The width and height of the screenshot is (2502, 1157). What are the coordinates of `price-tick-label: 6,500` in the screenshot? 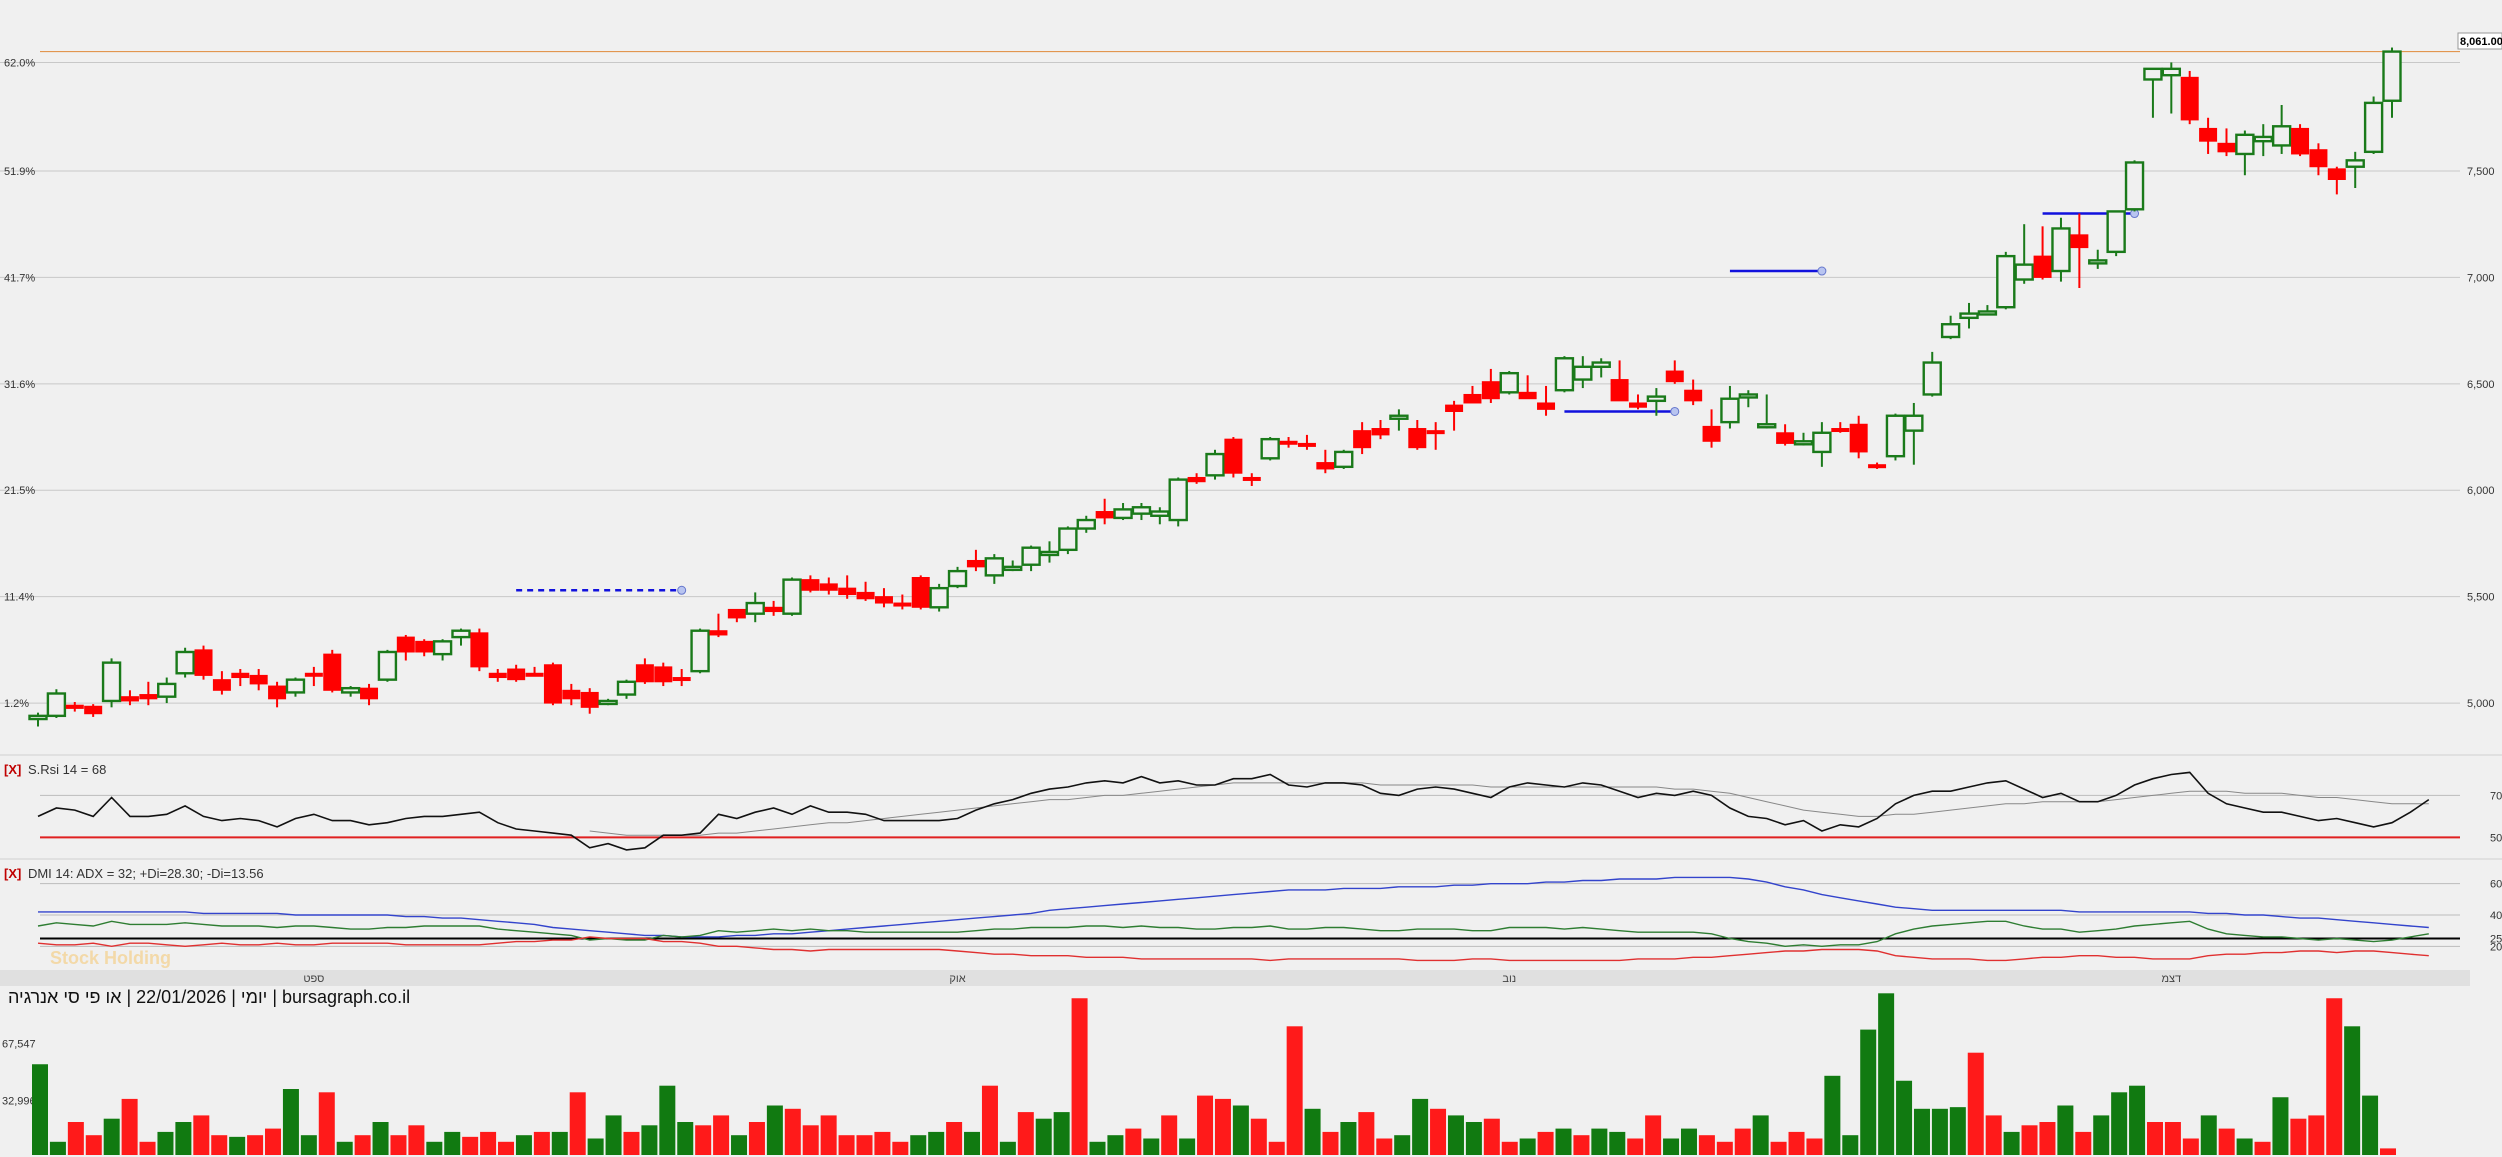 It's located at (2481, 385).